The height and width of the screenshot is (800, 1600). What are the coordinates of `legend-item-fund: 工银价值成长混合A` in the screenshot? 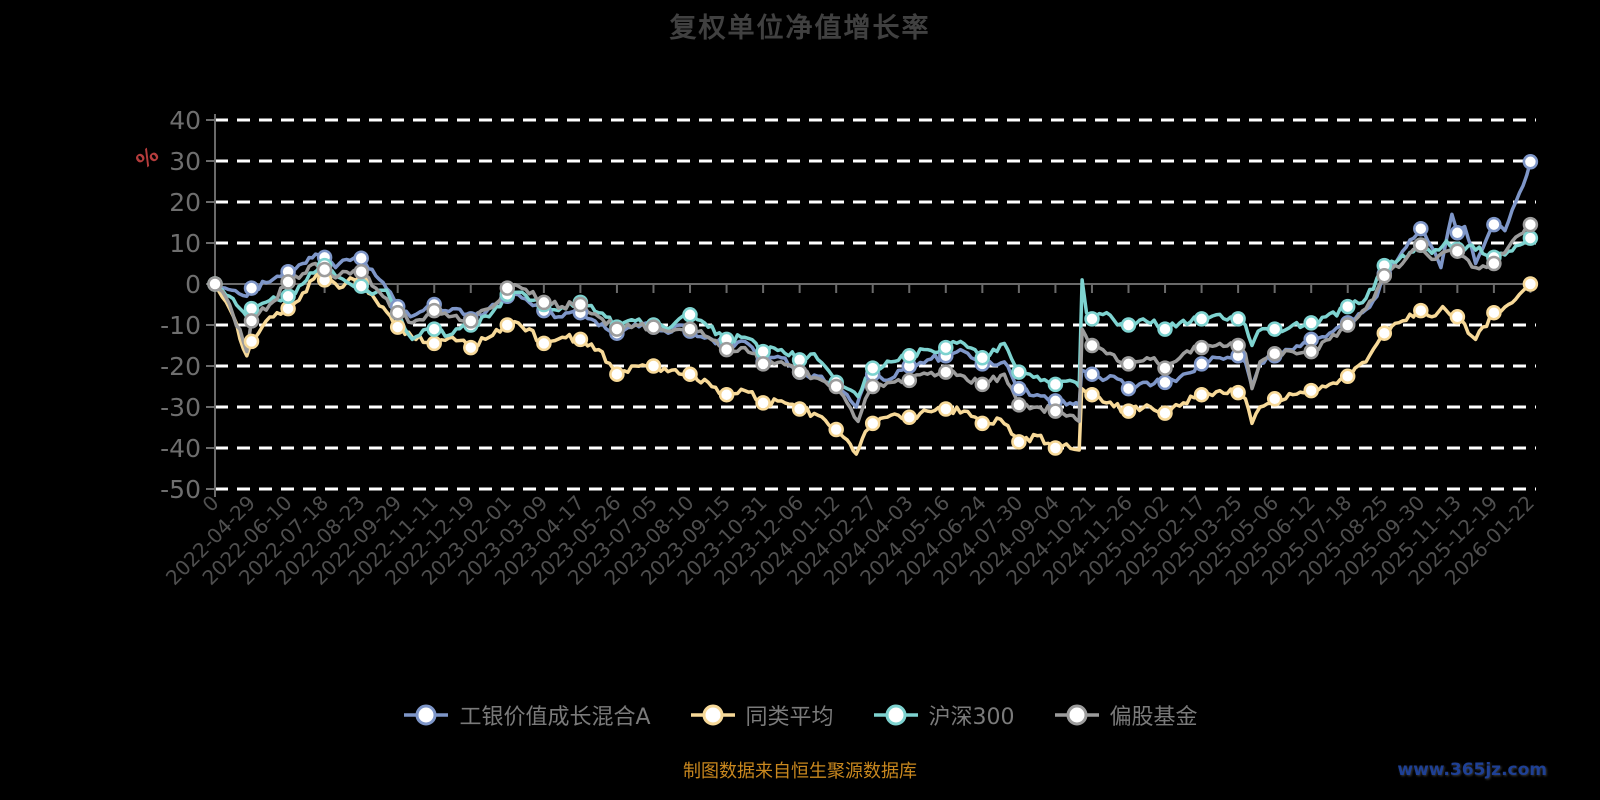 It's located at (526, 715).